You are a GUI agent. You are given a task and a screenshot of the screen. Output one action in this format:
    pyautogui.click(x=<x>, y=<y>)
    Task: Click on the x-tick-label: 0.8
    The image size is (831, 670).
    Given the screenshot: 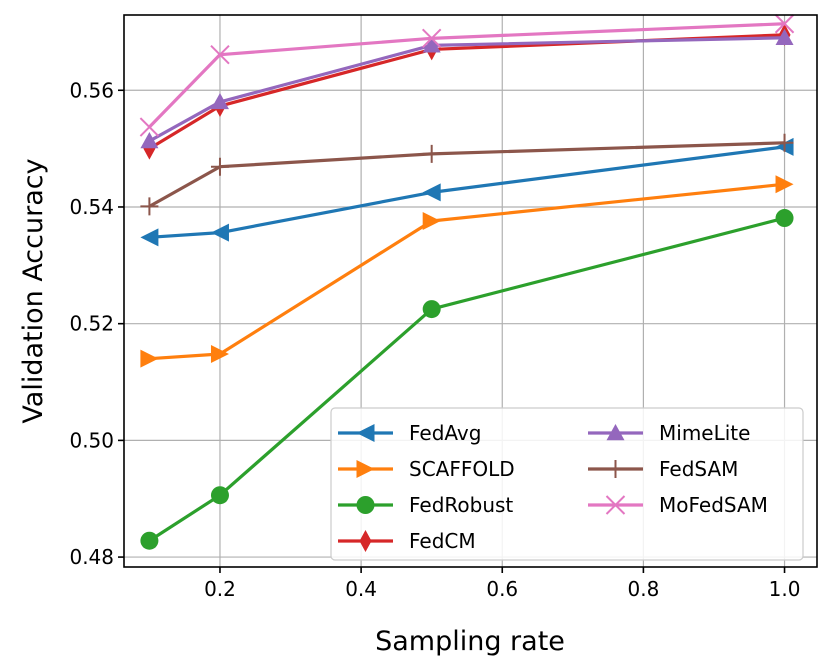 What is the action you would take?
    pyautogui.click(x=643, y=589)
    